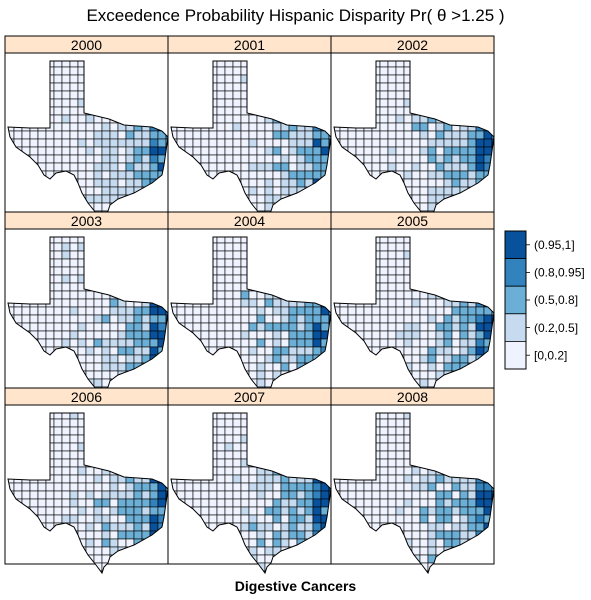 This screenshot has height=600, width=591. I want to click on year-label: 2005, so click(412, 221).